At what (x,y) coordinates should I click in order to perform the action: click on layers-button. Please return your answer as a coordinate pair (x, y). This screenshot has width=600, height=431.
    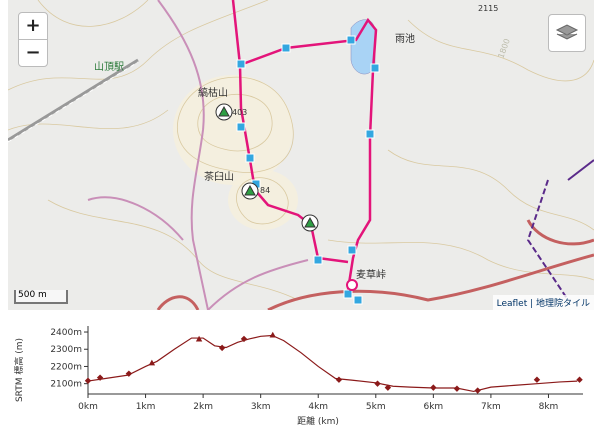
    Looking at the image, I should click on (567, 33).